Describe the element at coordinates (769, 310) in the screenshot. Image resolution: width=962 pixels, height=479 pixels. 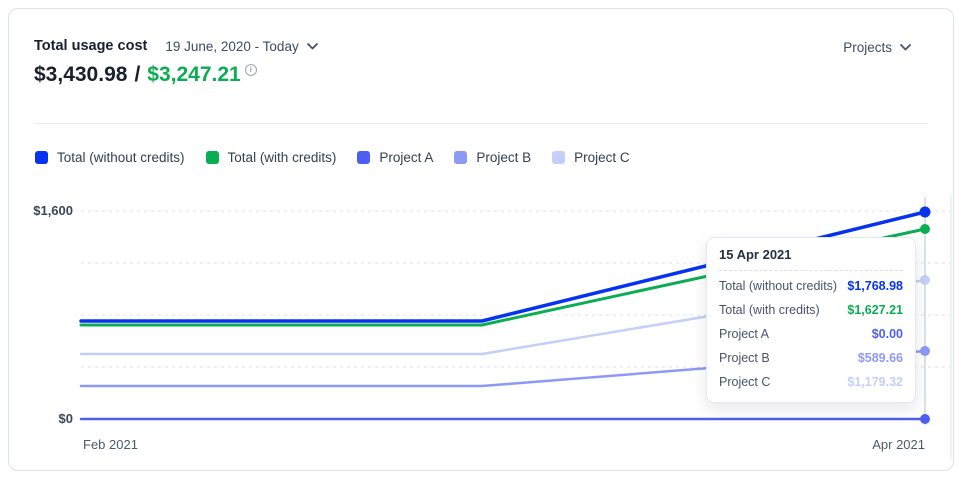
I see `tooltip-label: Total (with credits)` at that location.